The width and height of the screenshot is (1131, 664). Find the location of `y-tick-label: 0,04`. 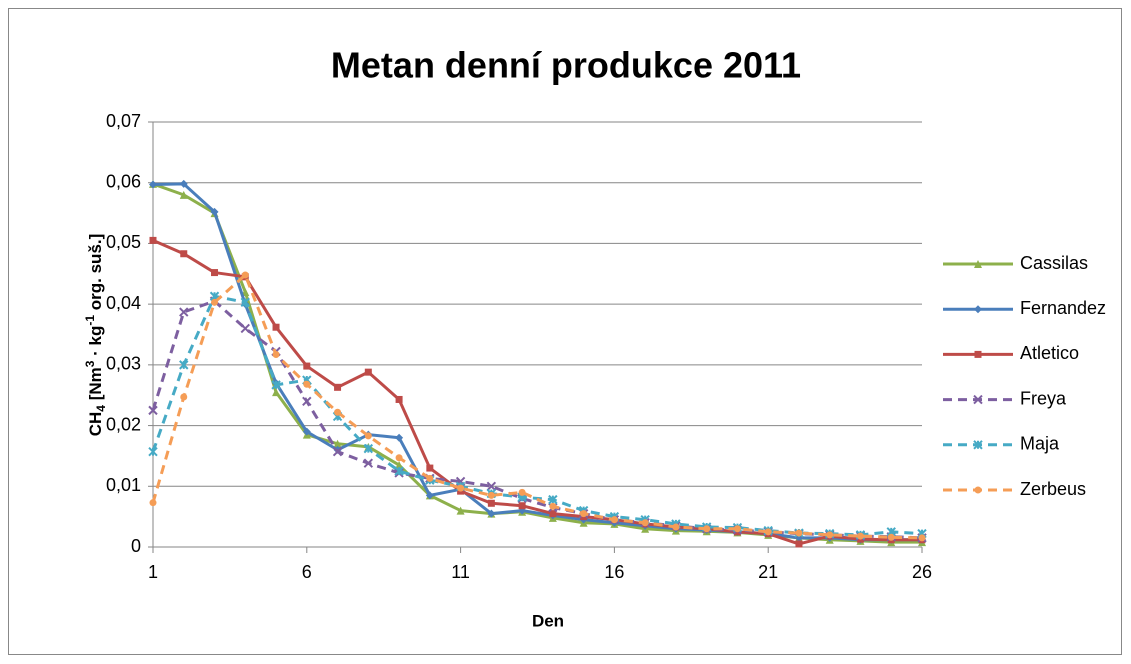

y-tick-label: 0,04 is located at coordinates (123, 303).